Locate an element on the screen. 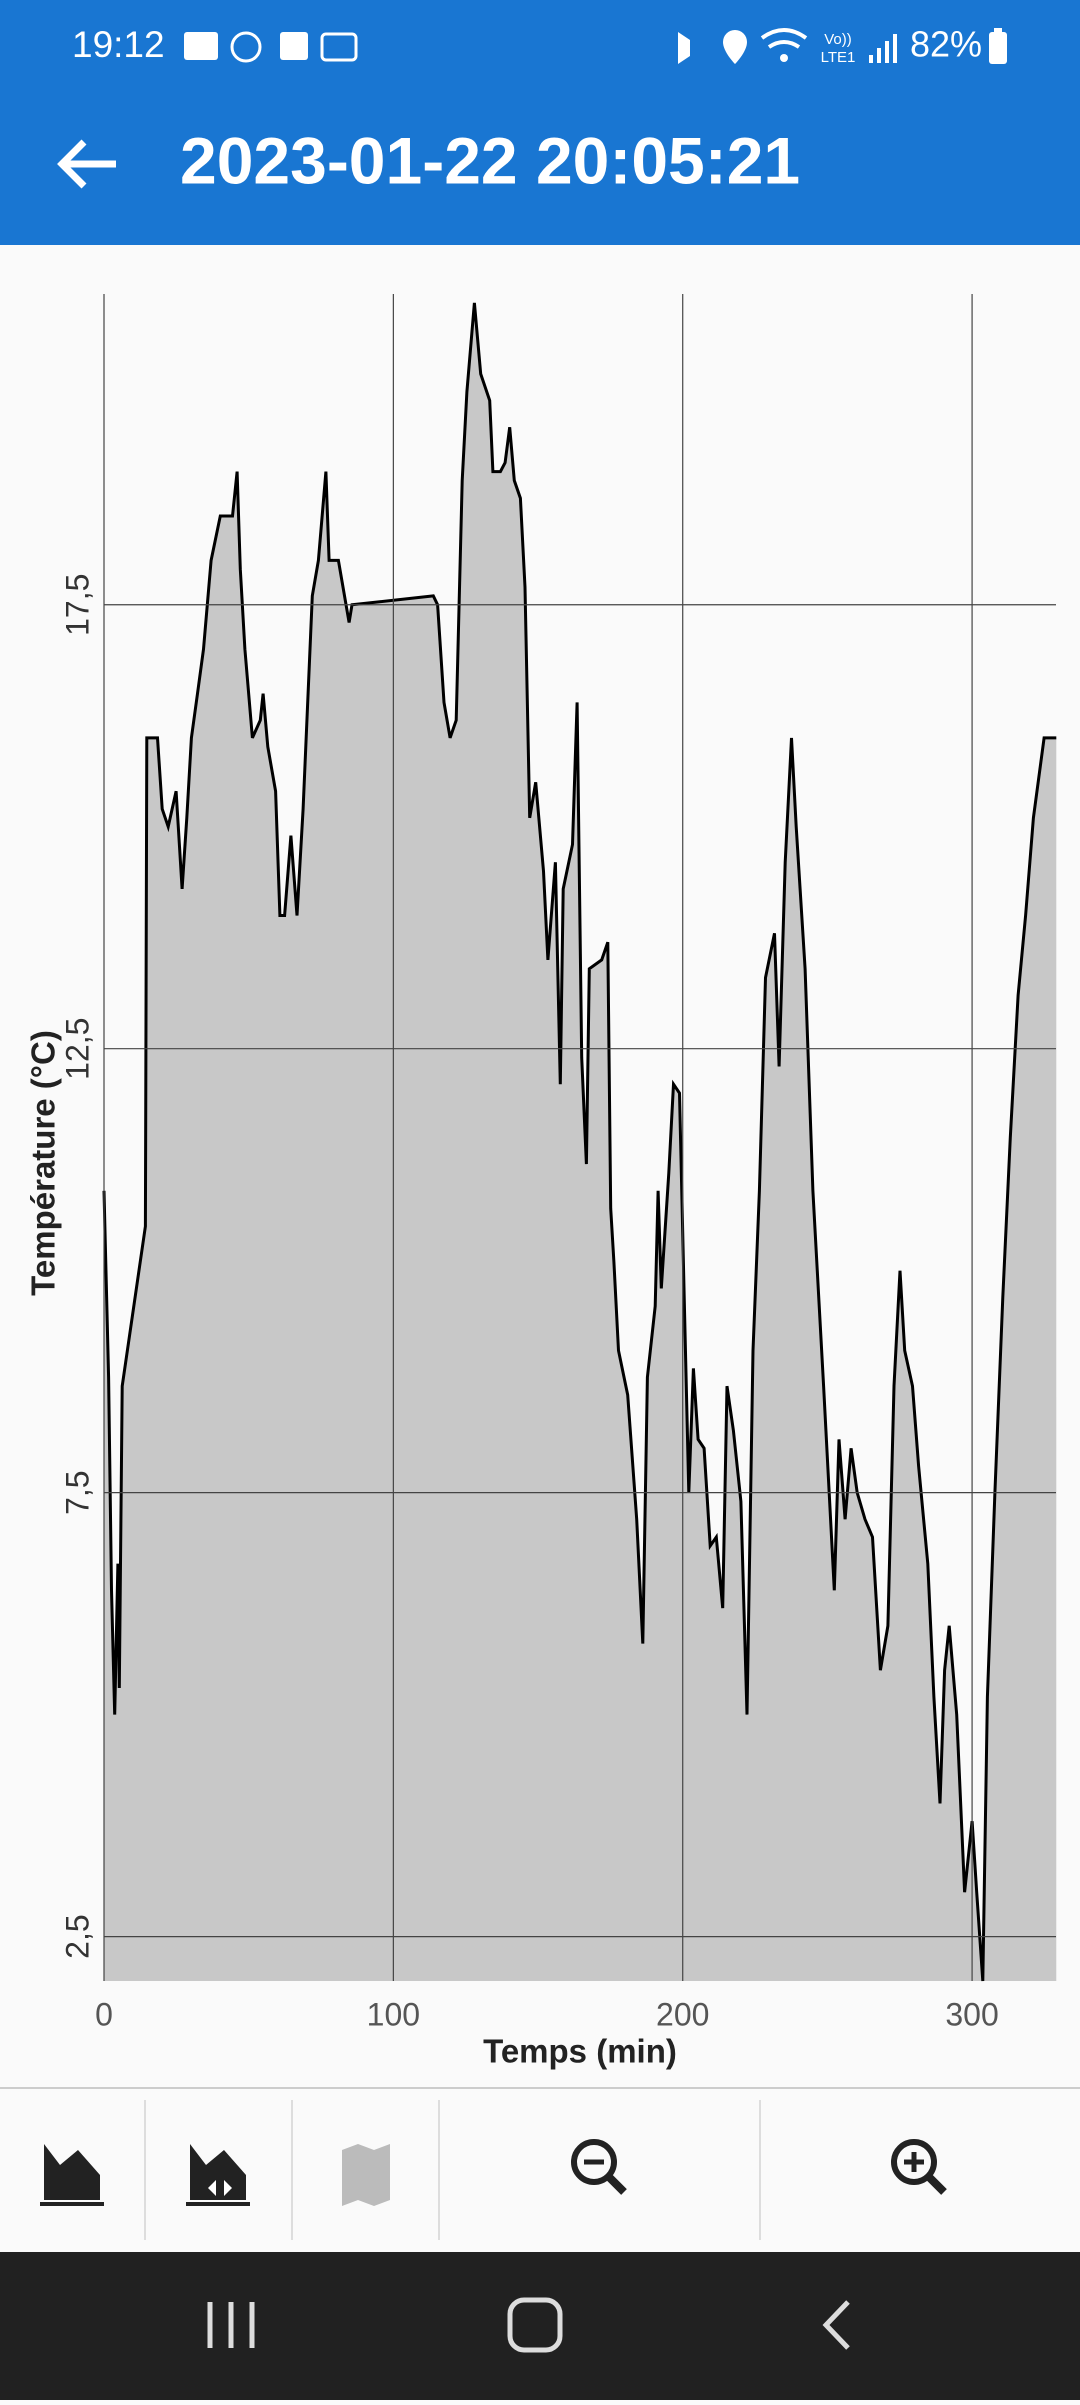 This screenshot has height=2405, width=1080. nav-buttons is located at coordinates (528, 2325).